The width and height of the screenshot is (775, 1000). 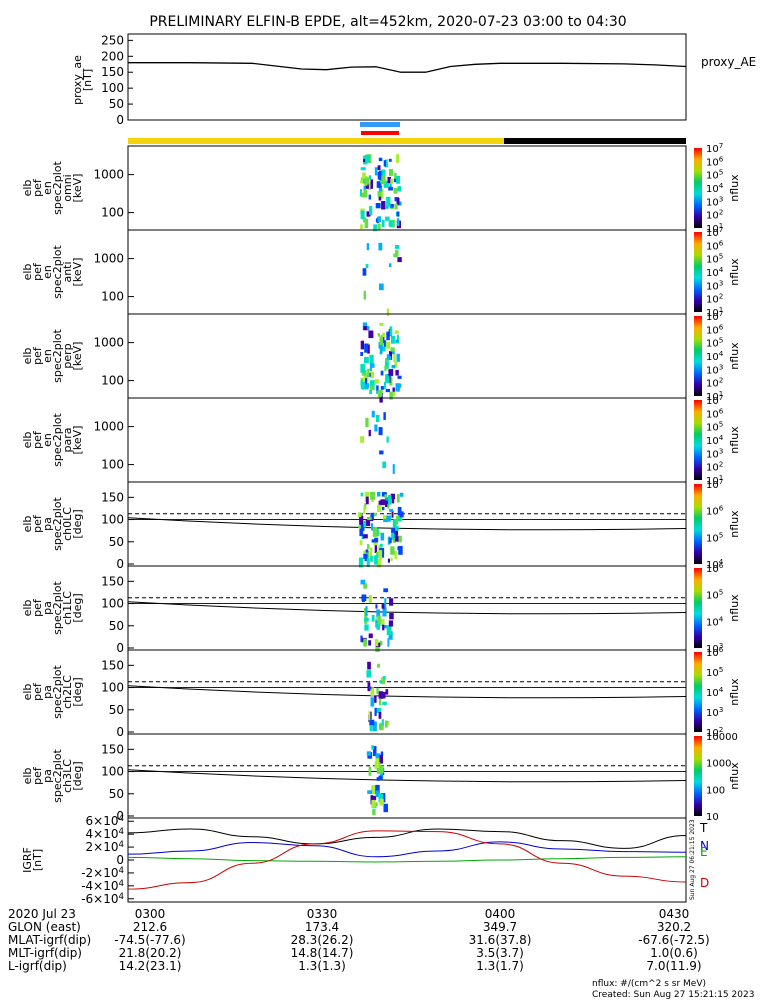 I want to click on footer-value: 1.3(1.3), so click(x=322, y=966).